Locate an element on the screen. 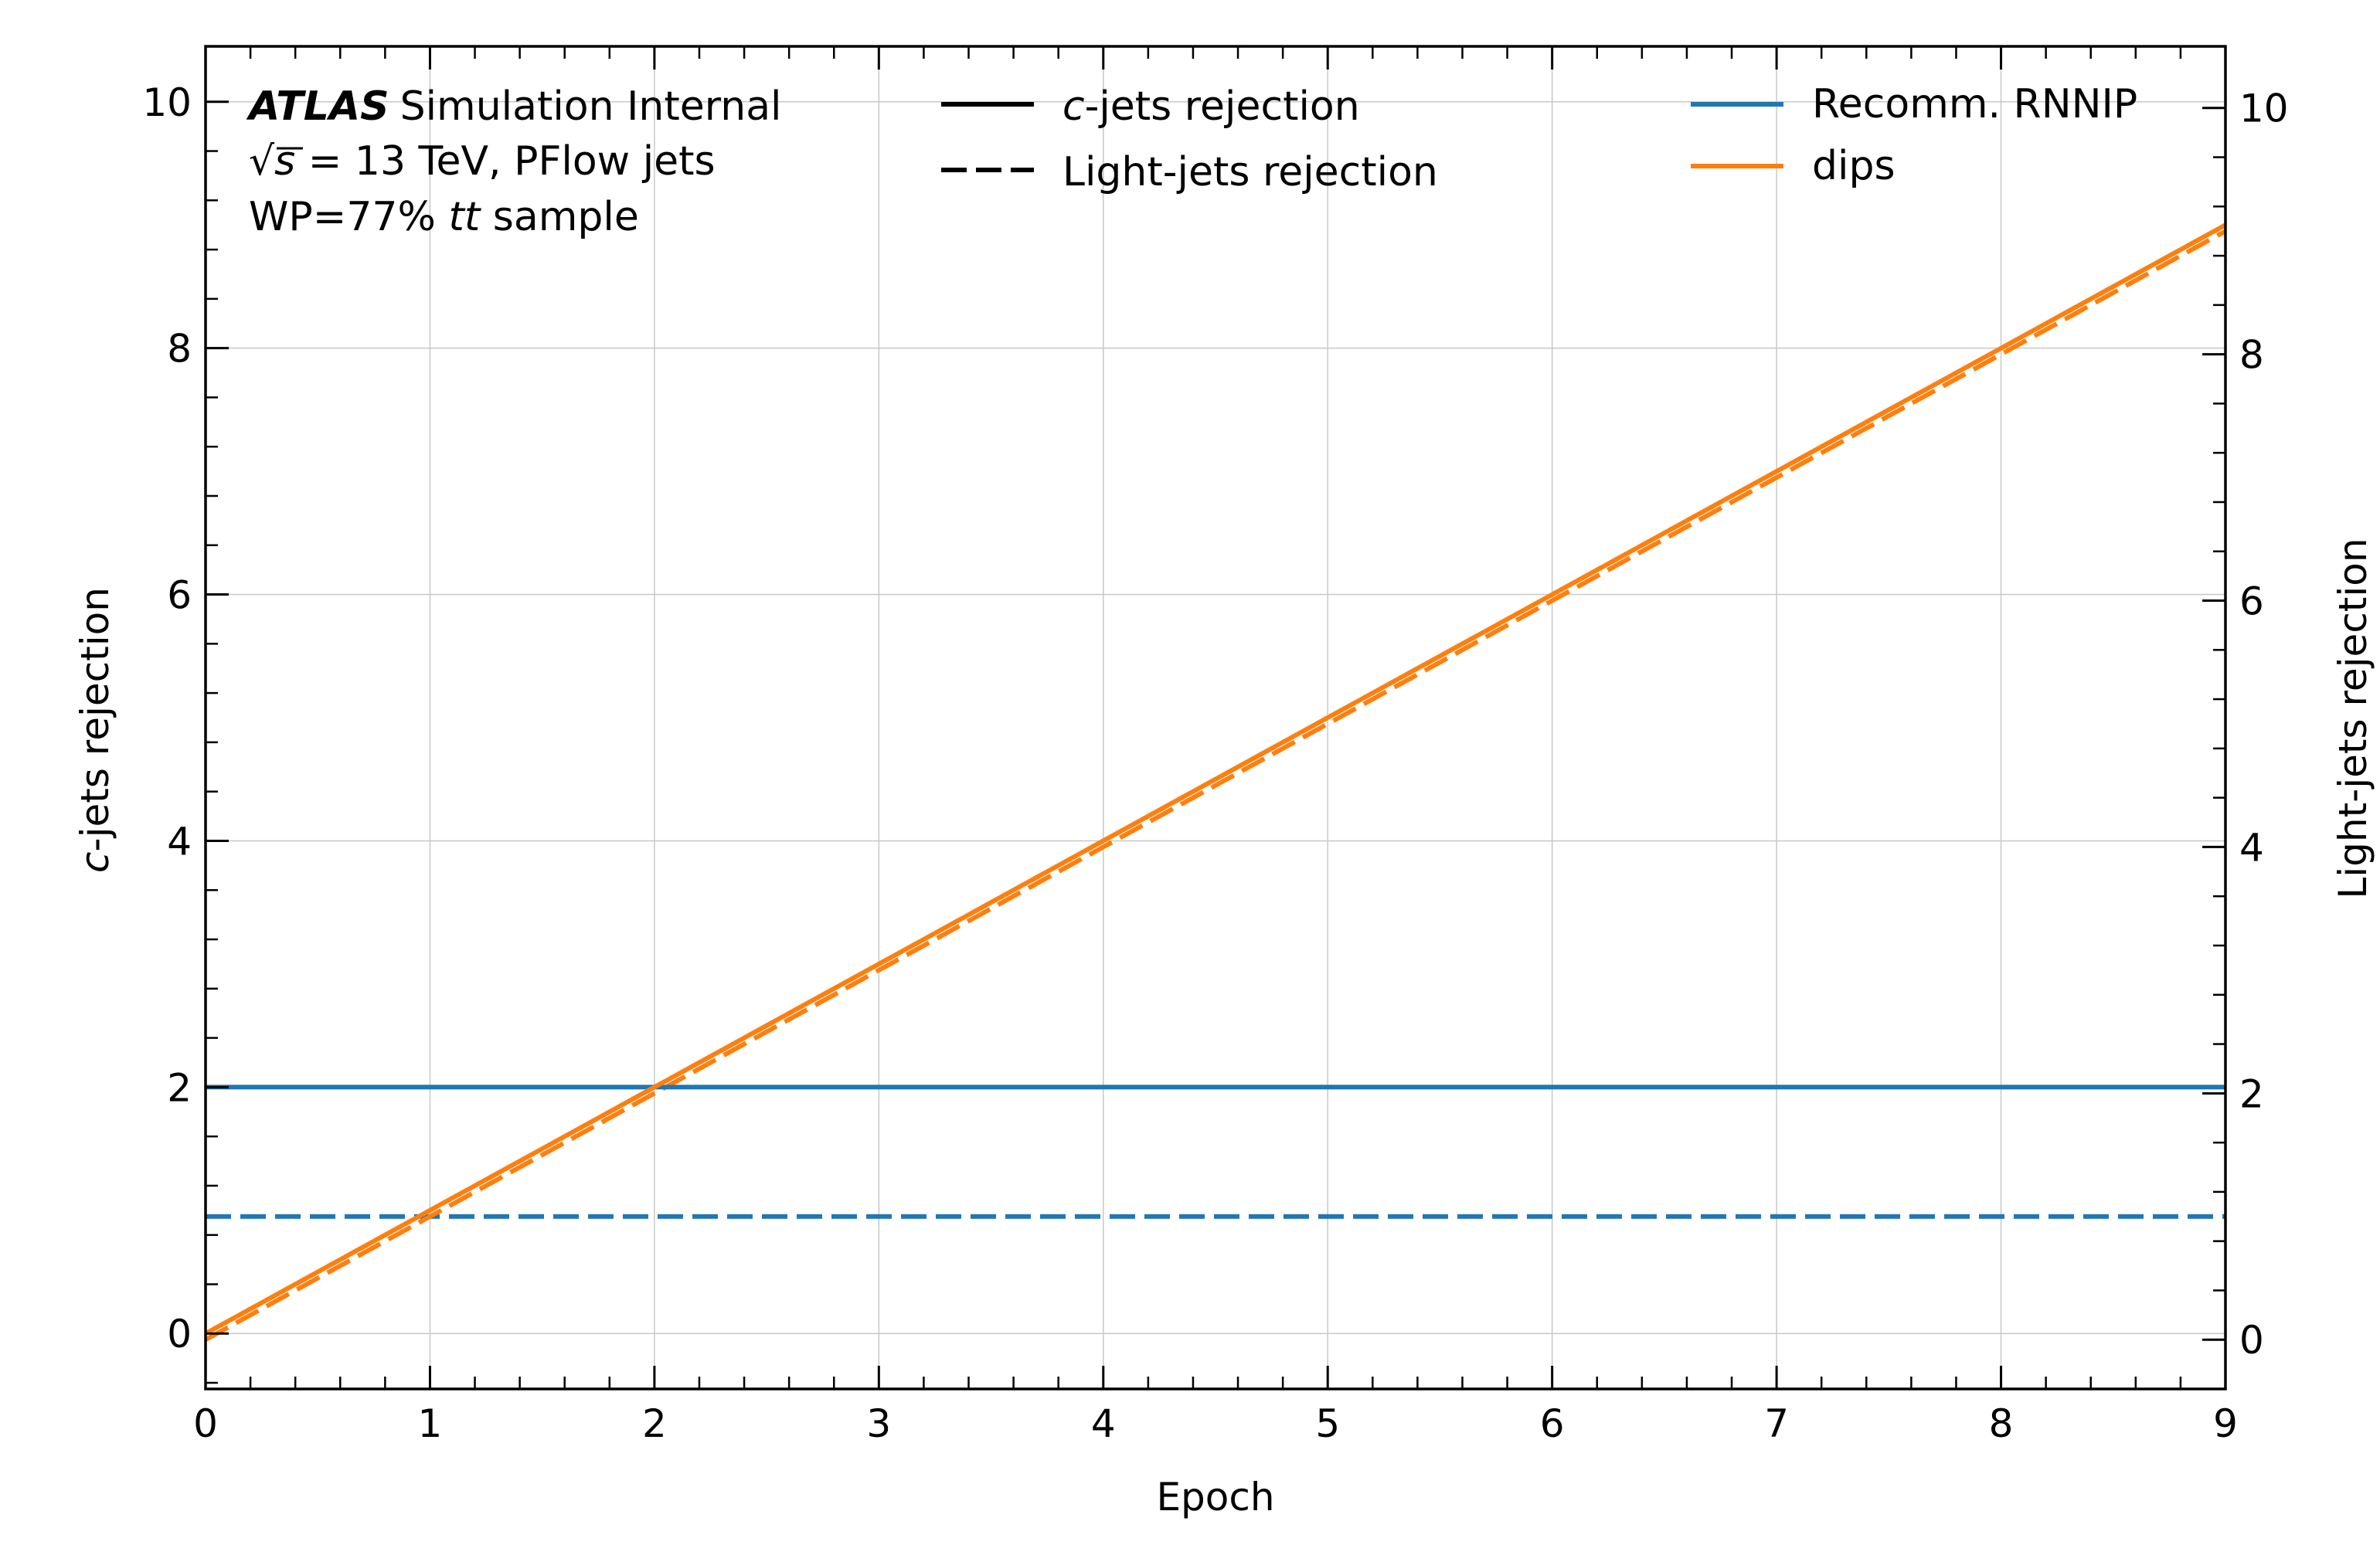  wp-label: WP=77% tt sample is located at coordinates (444, 217).